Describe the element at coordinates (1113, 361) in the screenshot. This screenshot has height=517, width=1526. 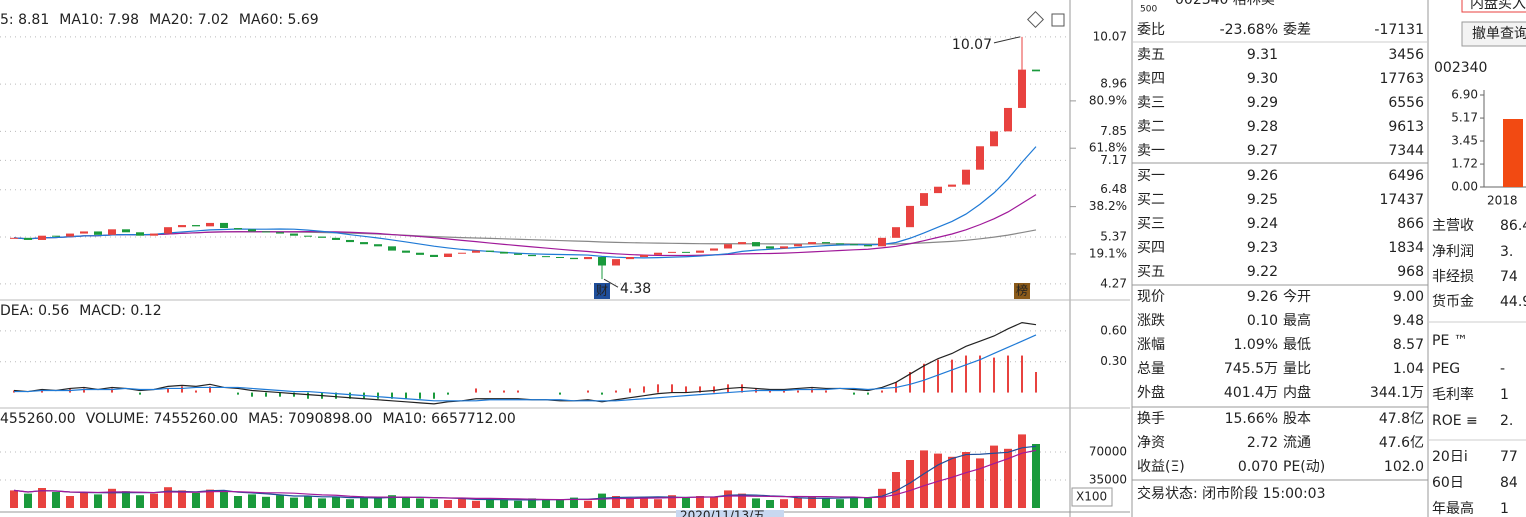
I see `y-tick-label: 0.30` at that location.